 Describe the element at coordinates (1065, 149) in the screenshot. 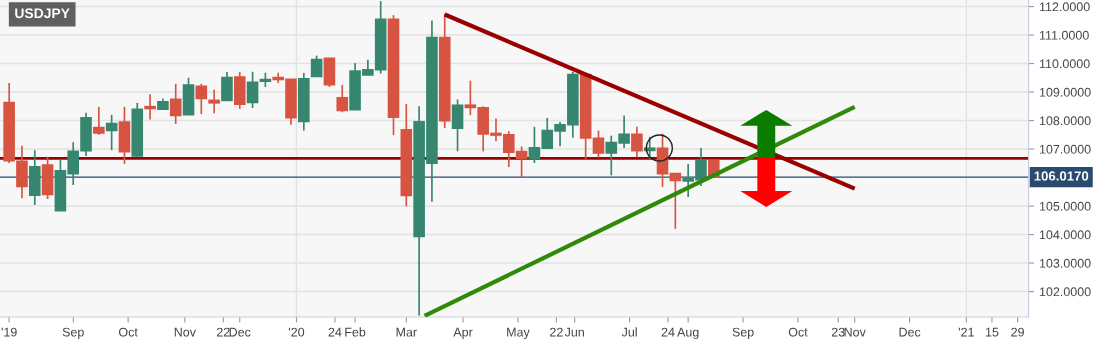

I see `y-tick-label: 107.0000` at that location.